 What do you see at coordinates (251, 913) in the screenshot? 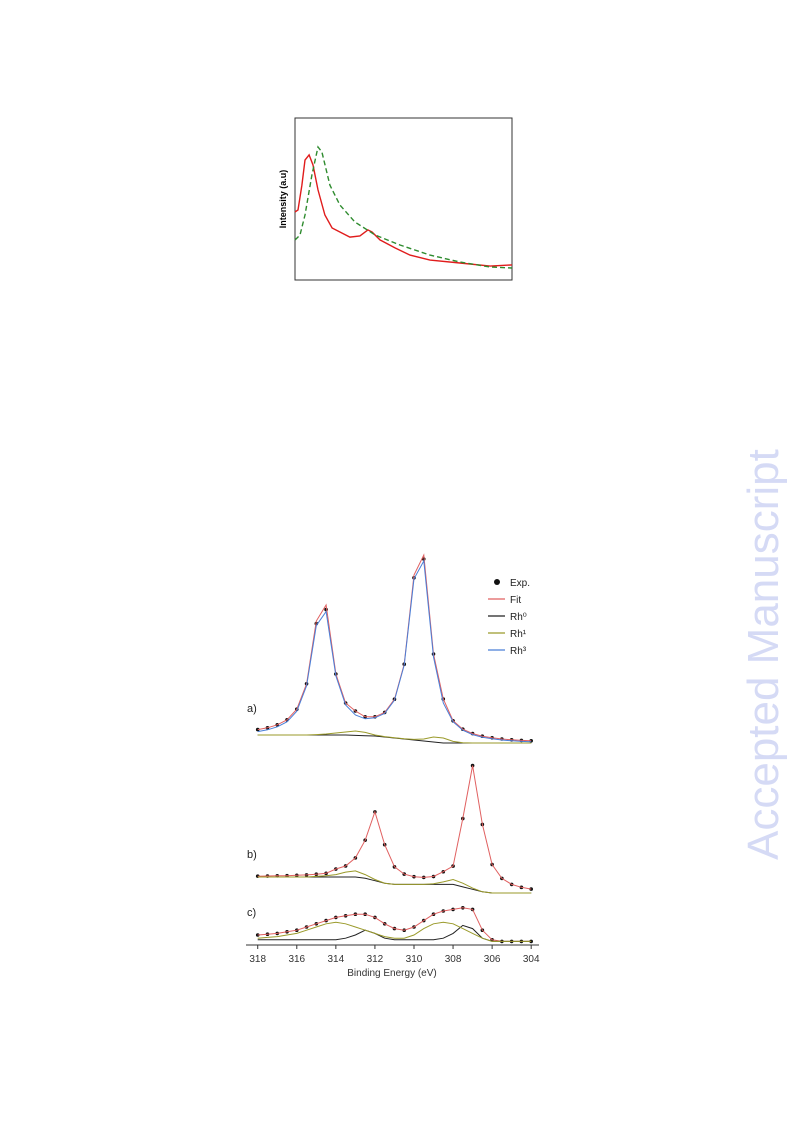
I see `panel-label: c)` at bounding box center [251, 913].